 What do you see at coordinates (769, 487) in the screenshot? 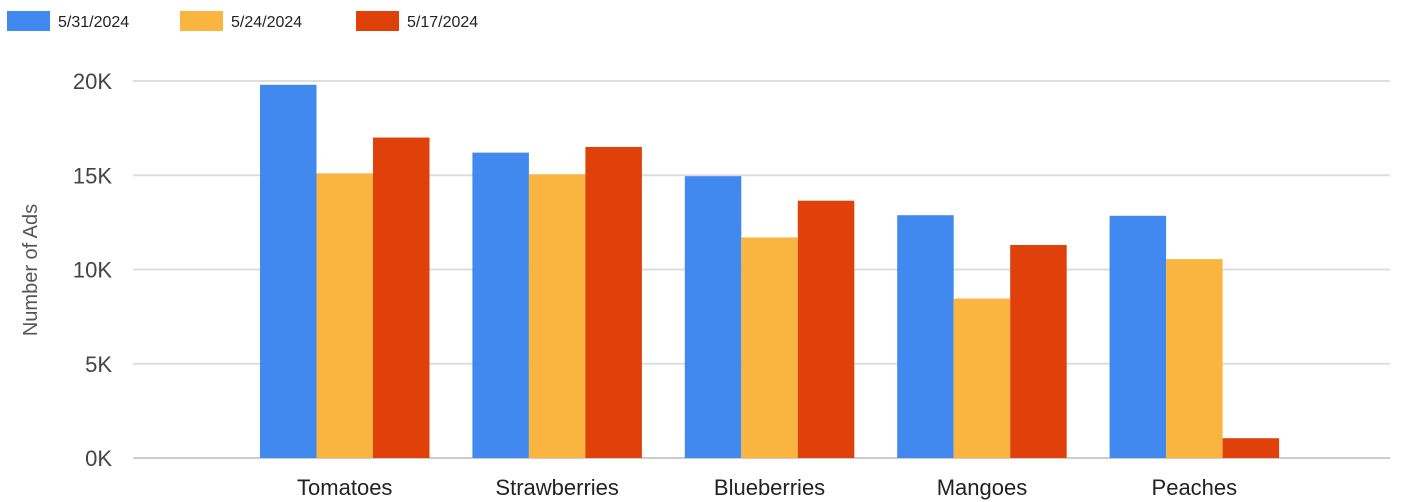
I see `x-category-label: Blueberries` at bounding box center [769, 487].